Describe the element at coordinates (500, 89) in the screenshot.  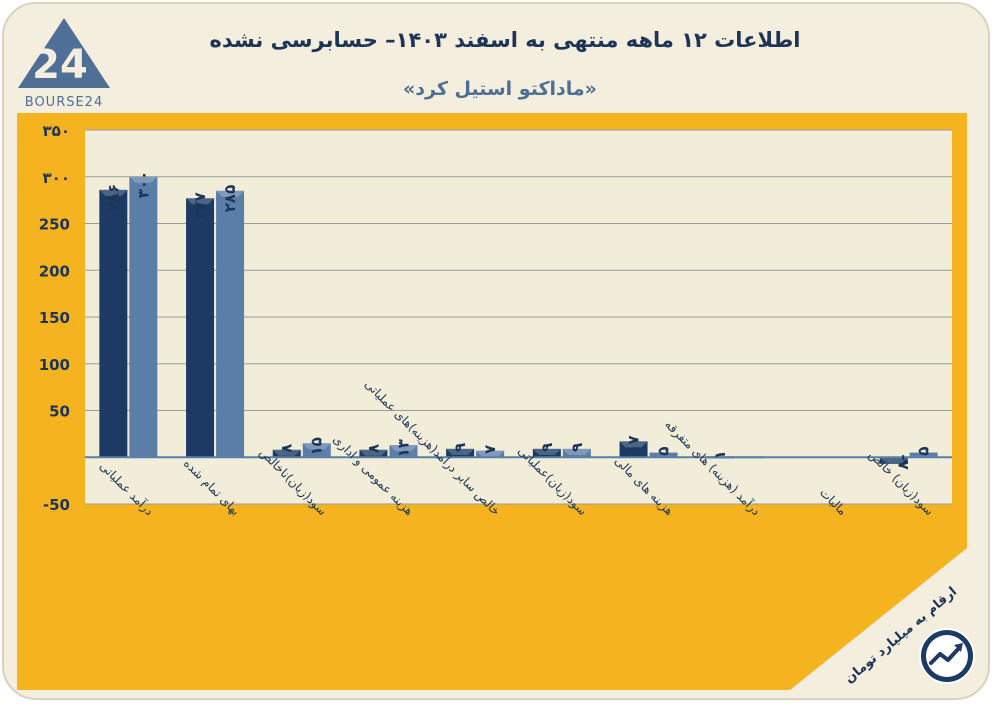
I see `page-subtitle: «ماداکتو استیل کرد»` at that location.